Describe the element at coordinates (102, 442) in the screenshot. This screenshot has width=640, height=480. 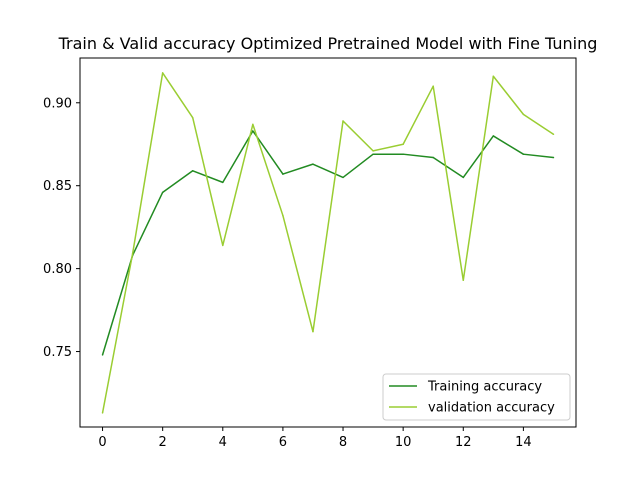
I see `x-tick-label: 0` at that location.